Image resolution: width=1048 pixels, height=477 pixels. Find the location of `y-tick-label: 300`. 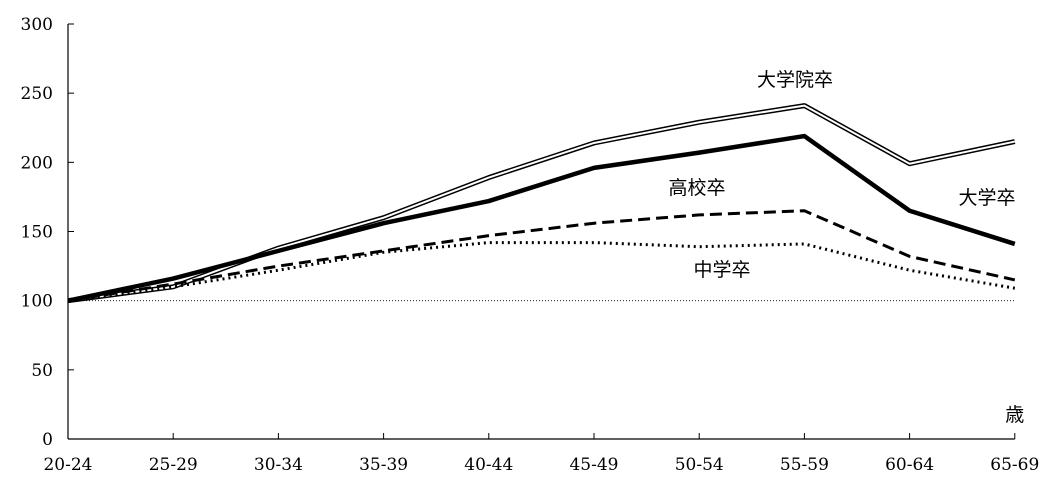

y-tick-label: 300 is located at coordinates (37, 25).